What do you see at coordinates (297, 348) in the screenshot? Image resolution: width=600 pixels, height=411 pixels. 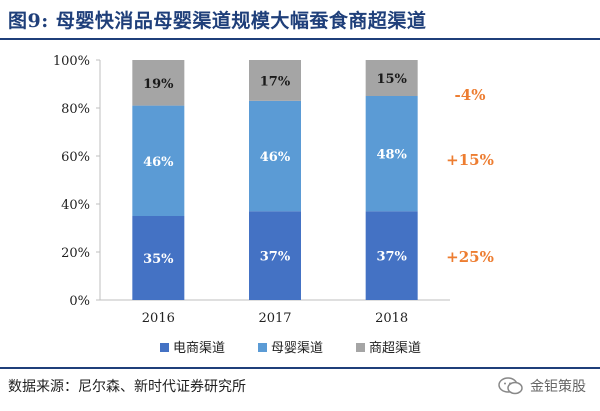 I see `legend-label: 母婴渠道` at bounding box center [297, 348].